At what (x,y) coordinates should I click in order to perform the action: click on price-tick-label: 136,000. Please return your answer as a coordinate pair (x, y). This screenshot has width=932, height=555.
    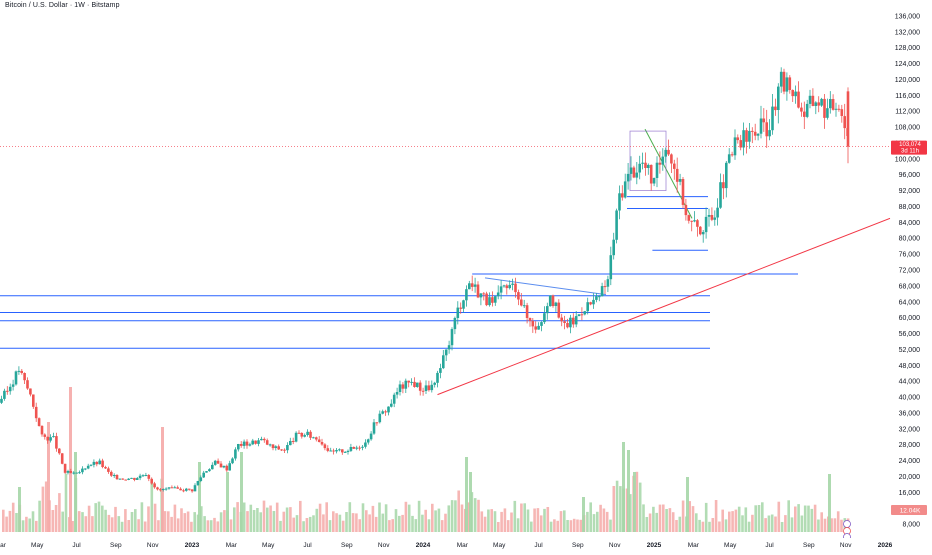
    Looking at the image, I should click on (907, 16).